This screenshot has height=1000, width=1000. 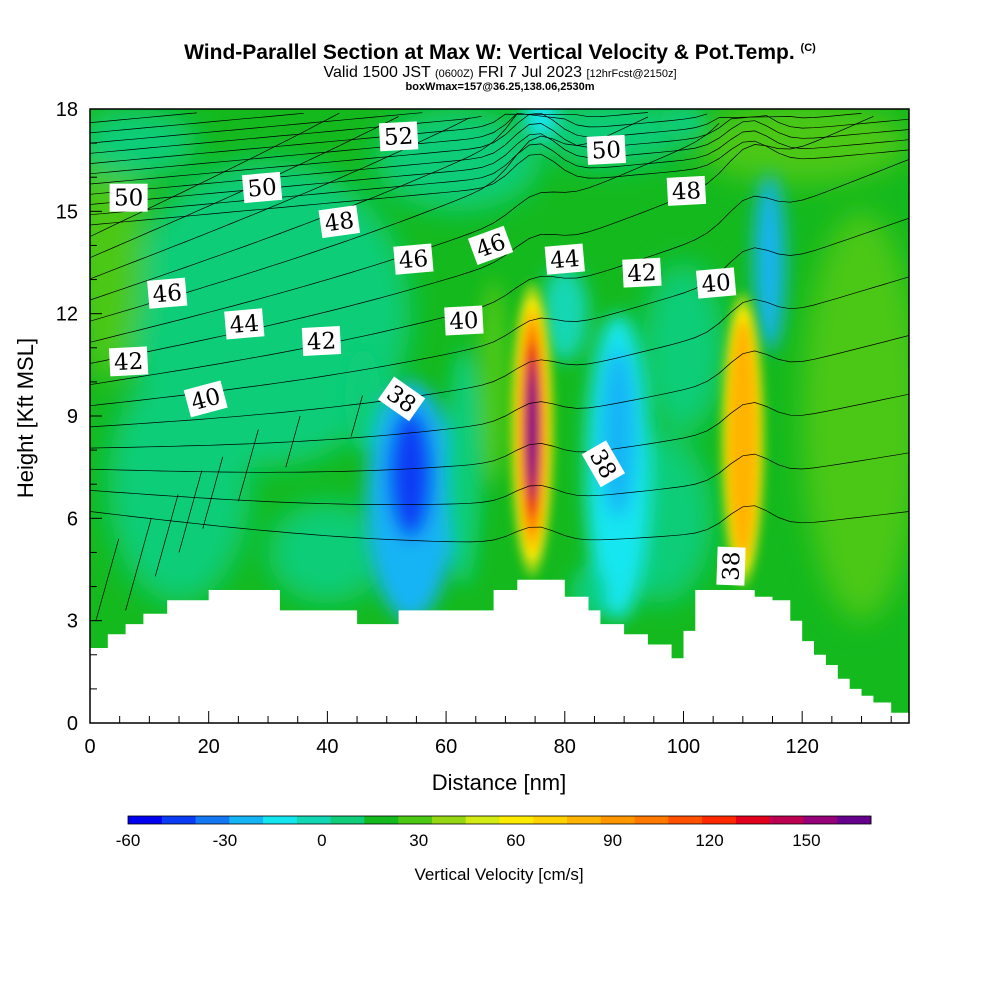 What do you see at coordinates (801, 747) in the screenshot?
I see `x-tick-label: 120` at bounding box center [801, 747].